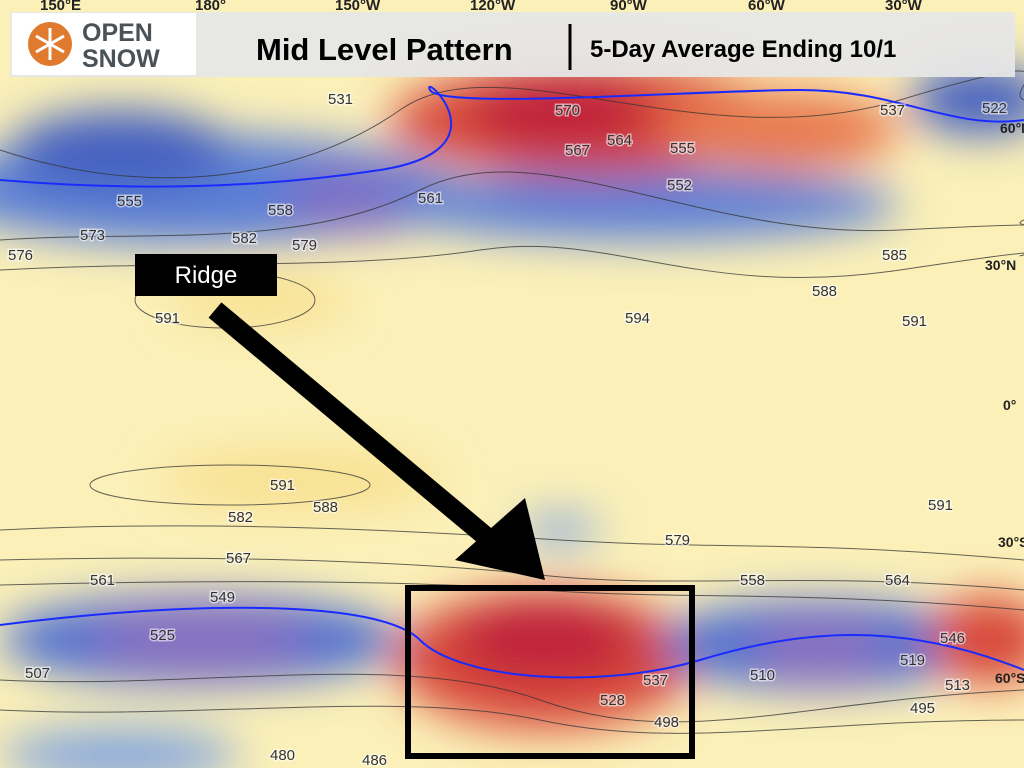 This screenshot has width=1024, height=768. I want to click on contour-label: 480, so click(282, 755).